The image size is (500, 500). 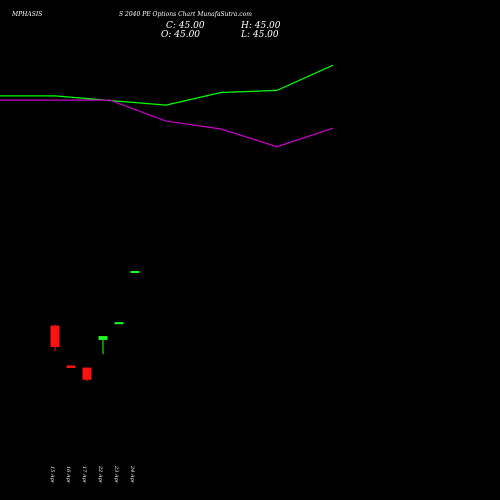 I want to click on candle-17-apr, so click(x=87, y=374).